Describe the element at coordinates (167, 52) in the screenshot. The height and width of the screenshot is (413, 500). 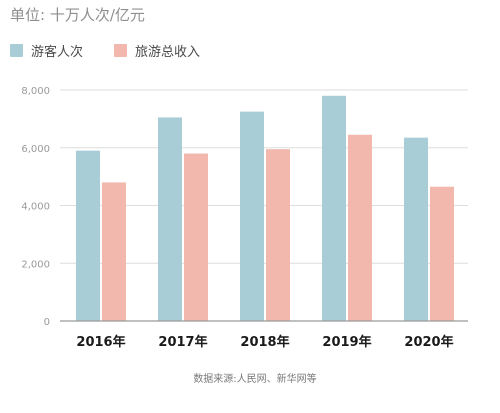
I see `legend-label-revenue: 旅游总收入` at that location.